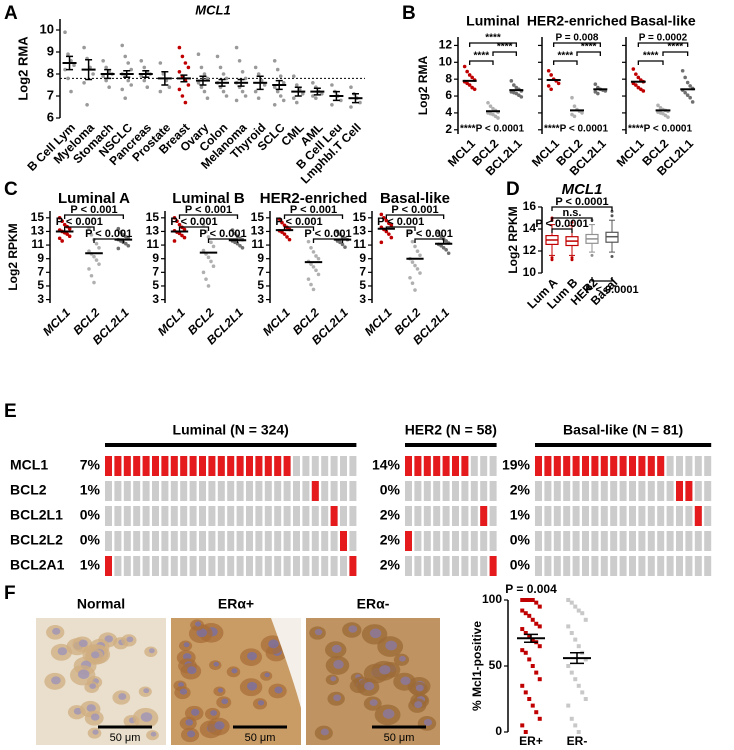 The width and height of the screenshot is (734, 750). I want to click on altered-cell, so click(689, 491).